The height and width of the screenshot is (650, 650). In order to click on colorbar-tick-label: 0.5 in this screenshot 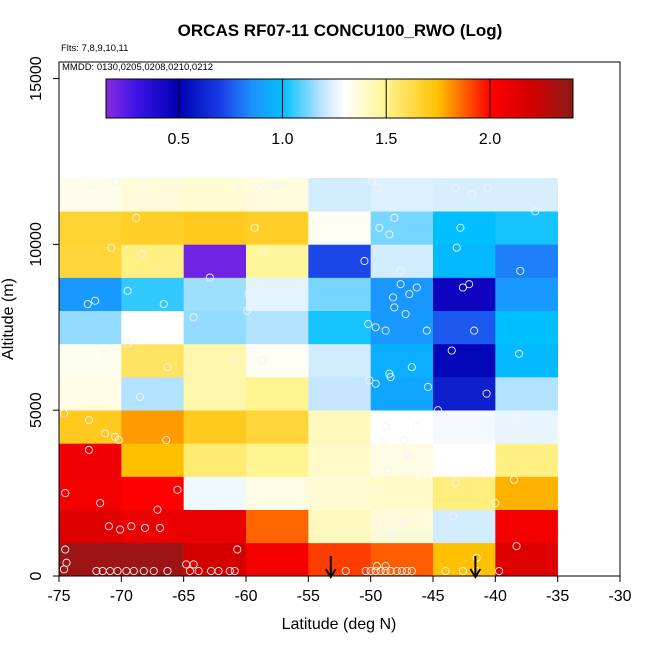, I will do `click(179, 139)`.